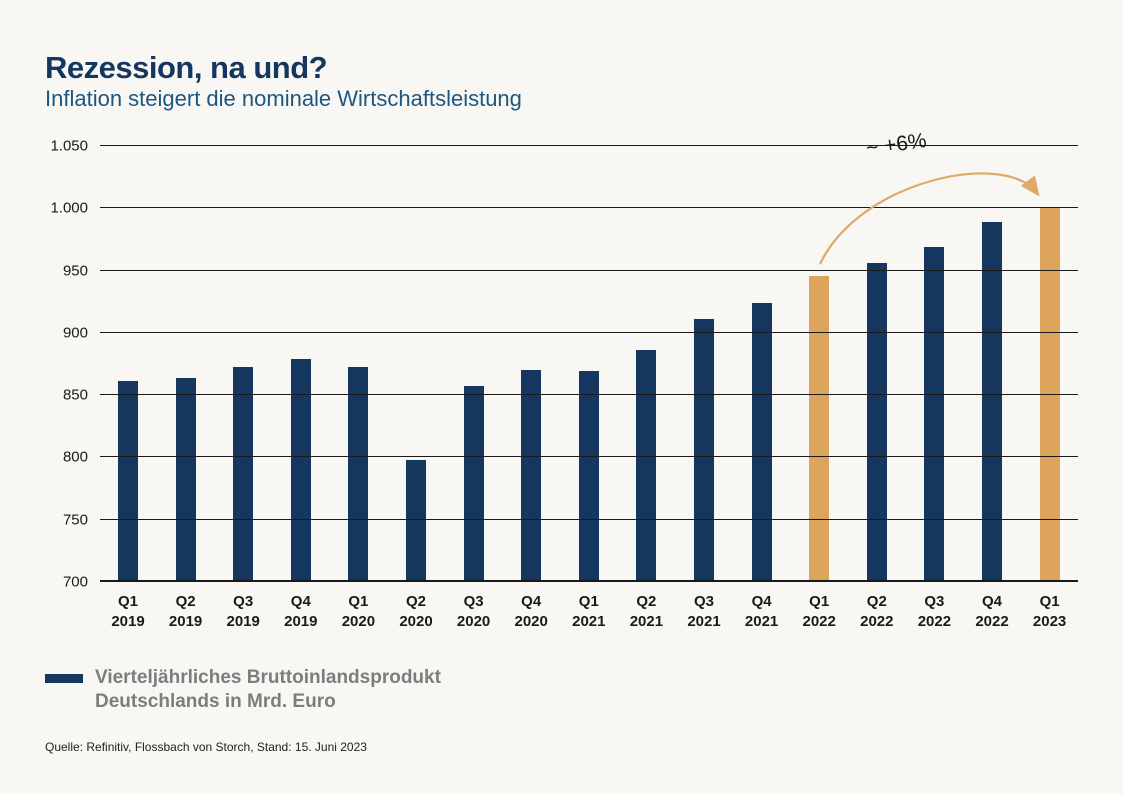 This screenshot has width=1123, height=794. What do you see at coordinates (415, 601) in the screenshot?
I see `x-tick-quarter-q2-2020: Q2` at bounding box center [415, 601].